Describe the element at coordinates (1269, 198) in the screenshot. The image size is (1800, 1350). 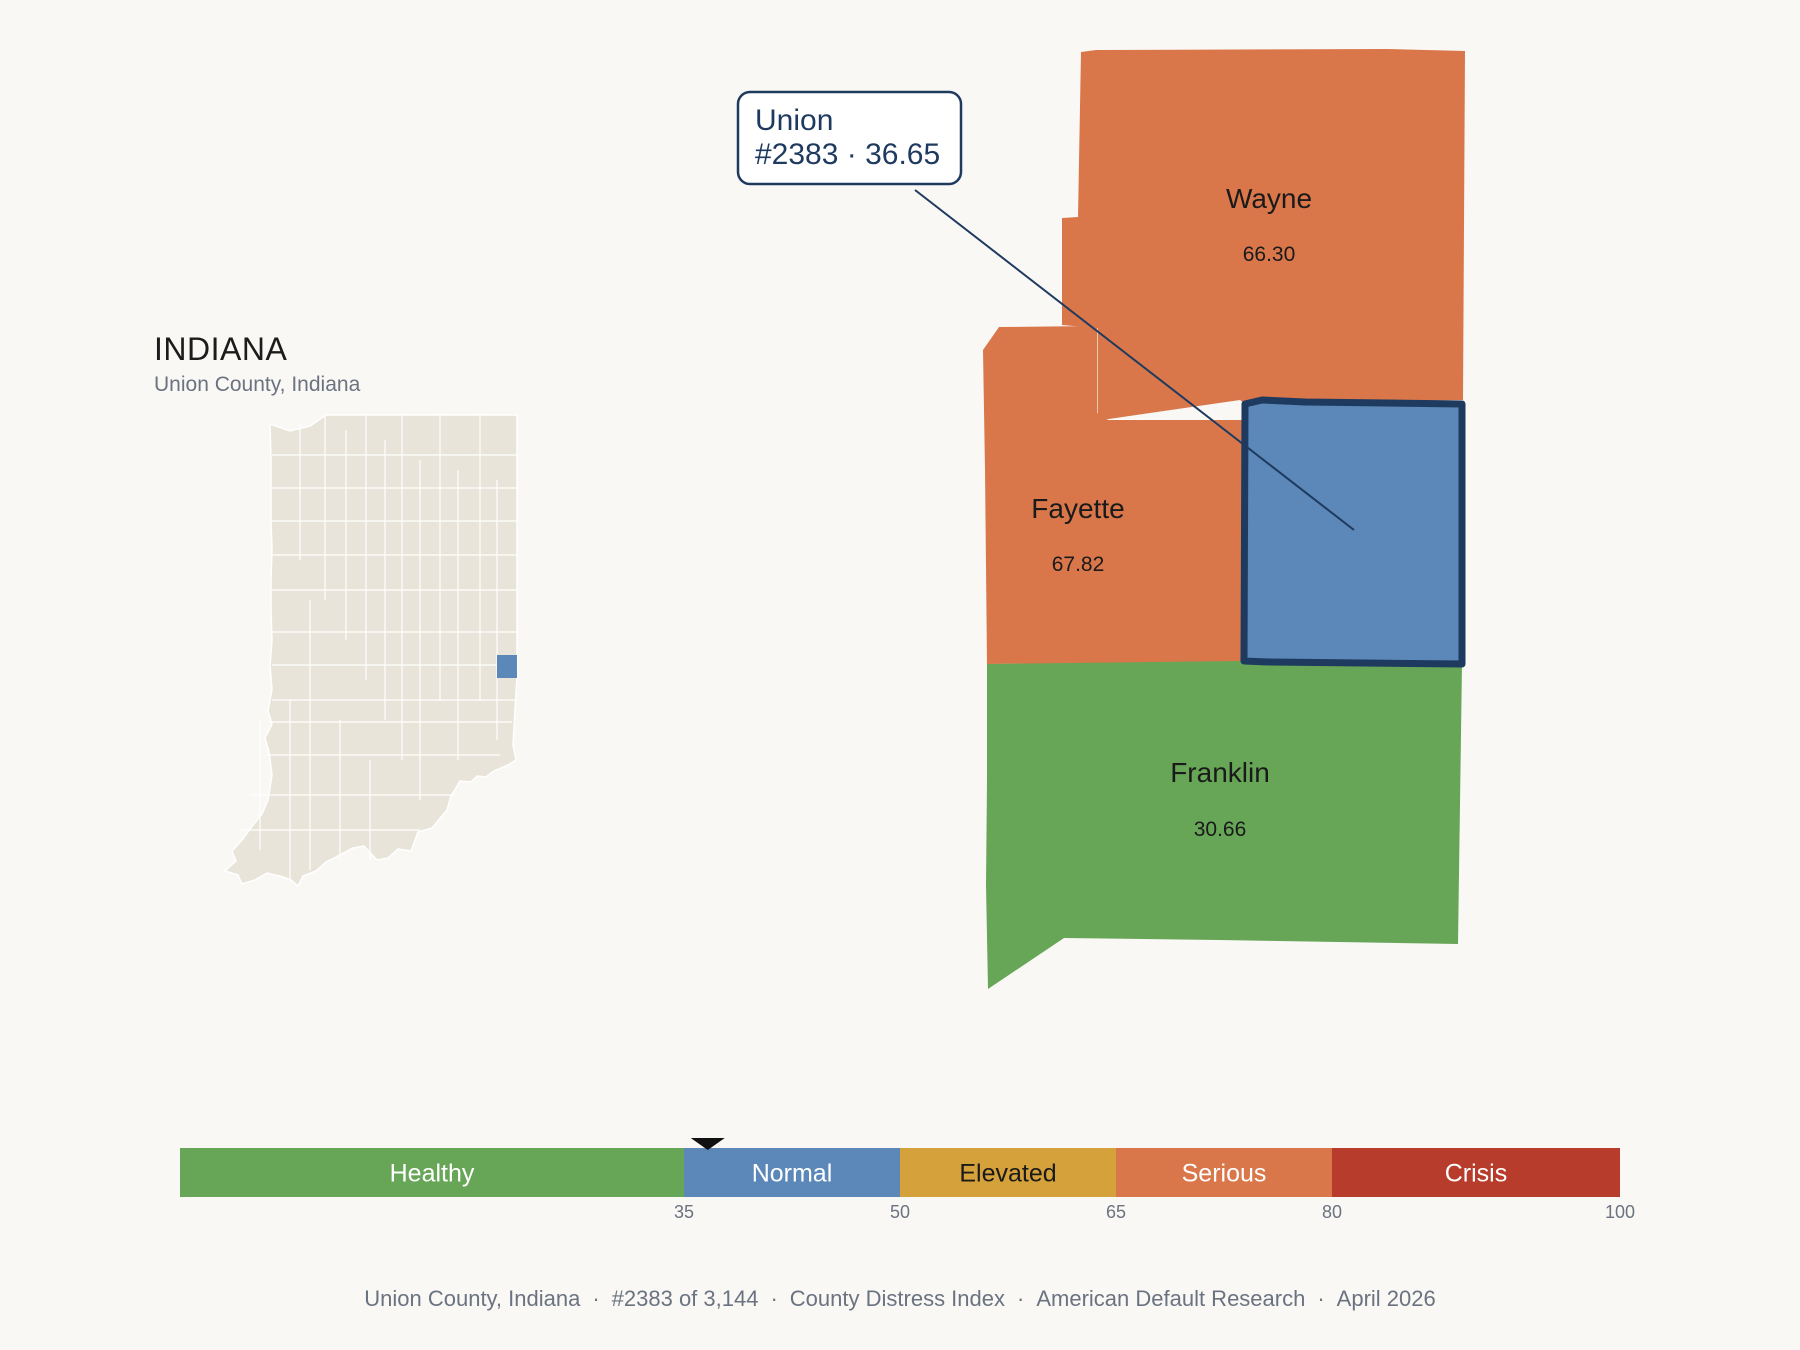
I see `county-label-wayne: Wayne` at that location.